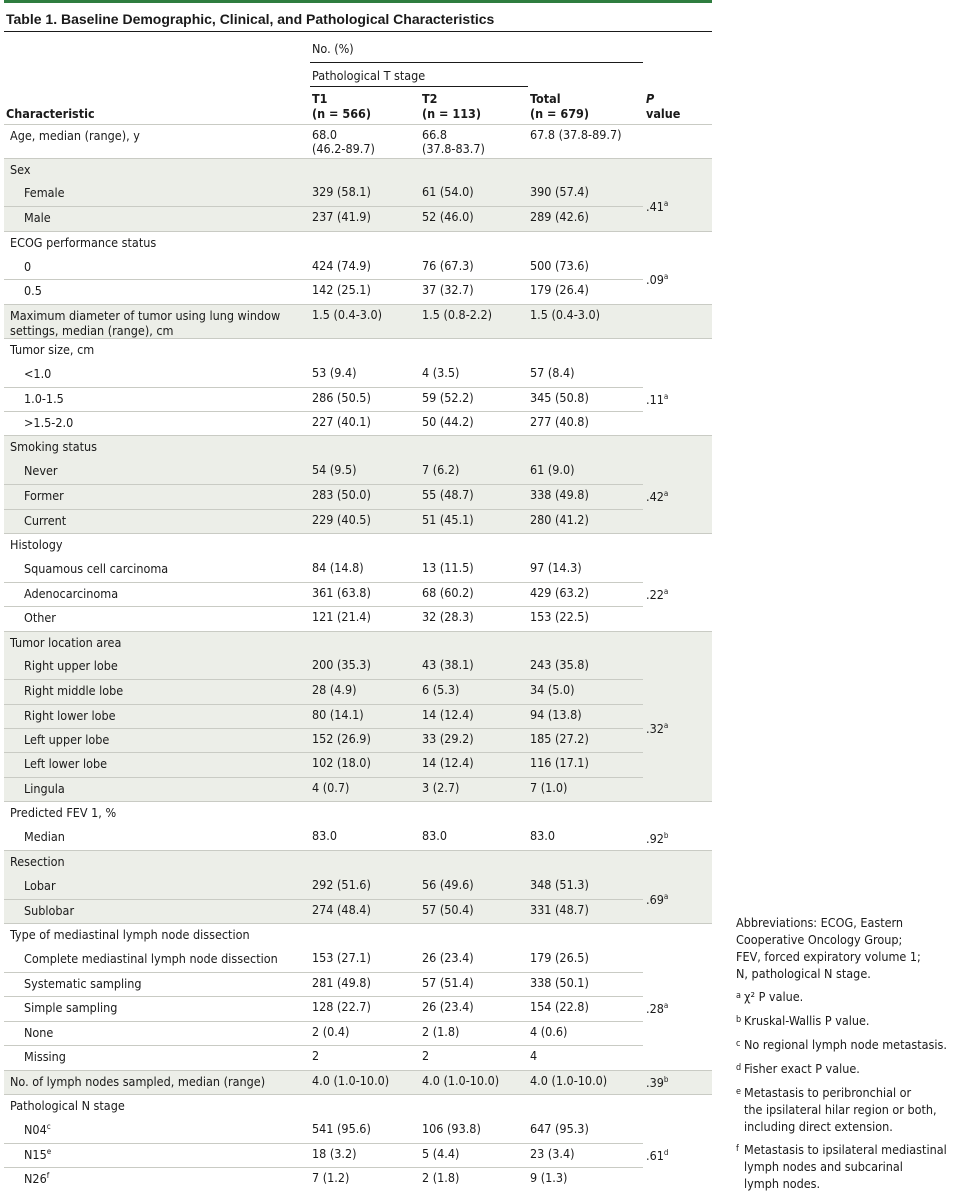 This screenshot has width=958, height=1200. Describe the element at coordinates (820, 922) in the screenshot. I see `abbreviation-line: Abbreviations: ECOG, Eastern` at that location.